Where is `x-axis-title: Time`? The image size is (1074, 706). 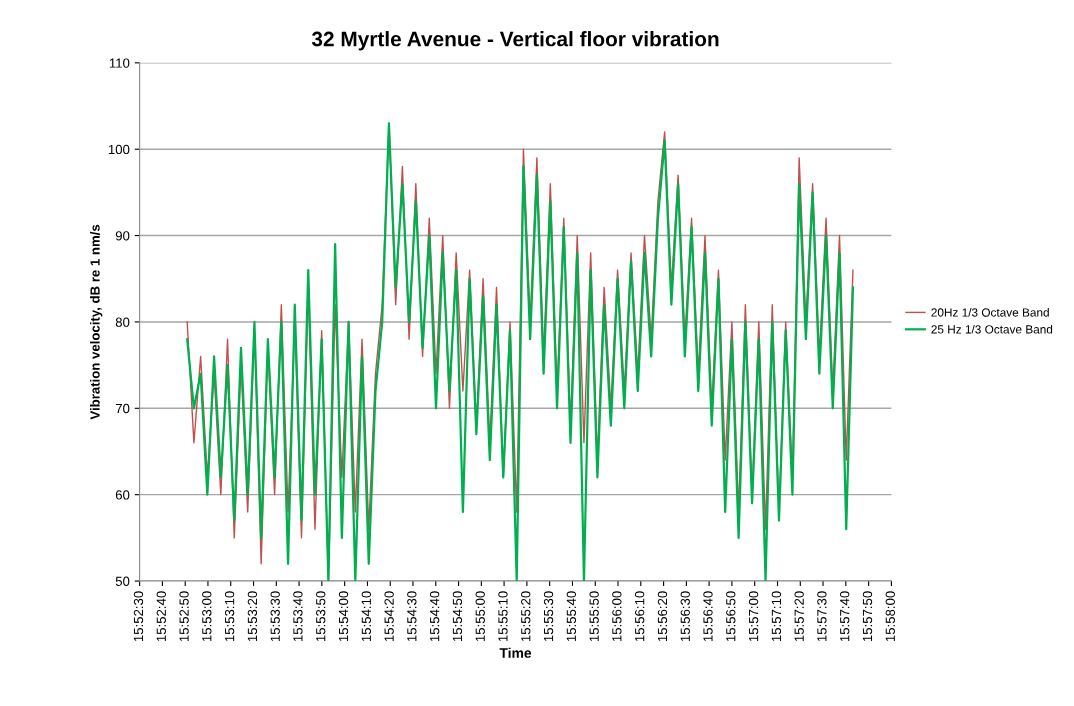
x-axis-title: Time is located at coordinates (515, 652).